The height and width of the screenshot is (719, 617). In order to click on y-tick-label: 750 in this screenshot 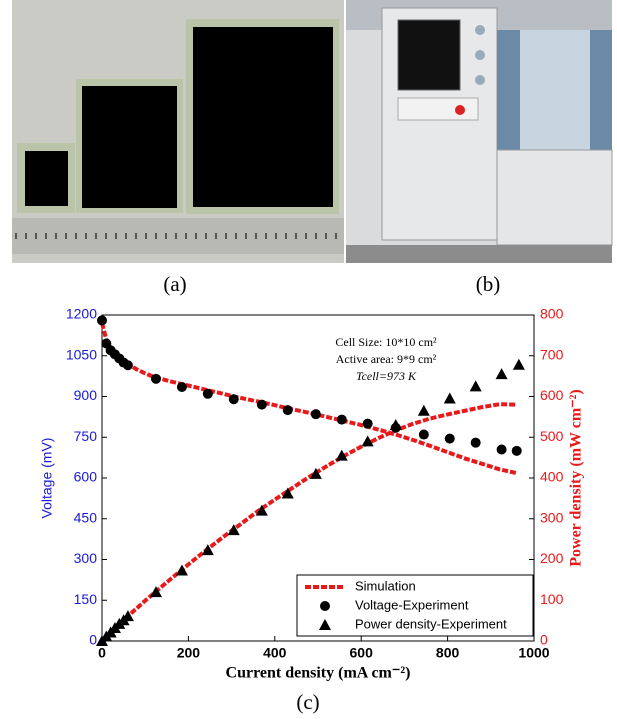, I will do `click(86, 436)`.